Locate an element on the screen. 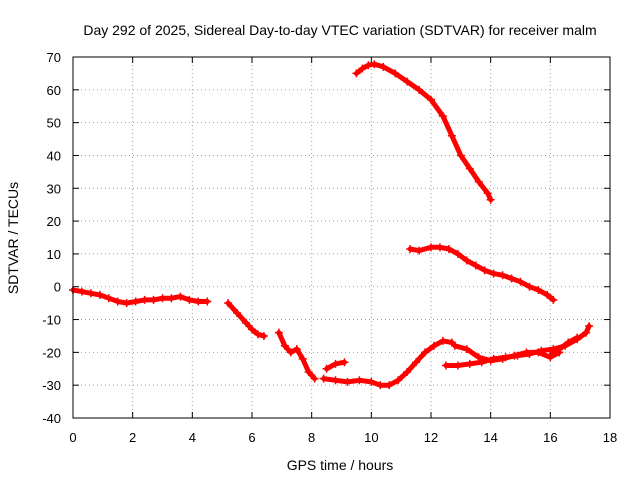 Image resolution: width=640 pixels, height=480 pixels. x-tick-label: 14 is located at coordinates (490, 437).